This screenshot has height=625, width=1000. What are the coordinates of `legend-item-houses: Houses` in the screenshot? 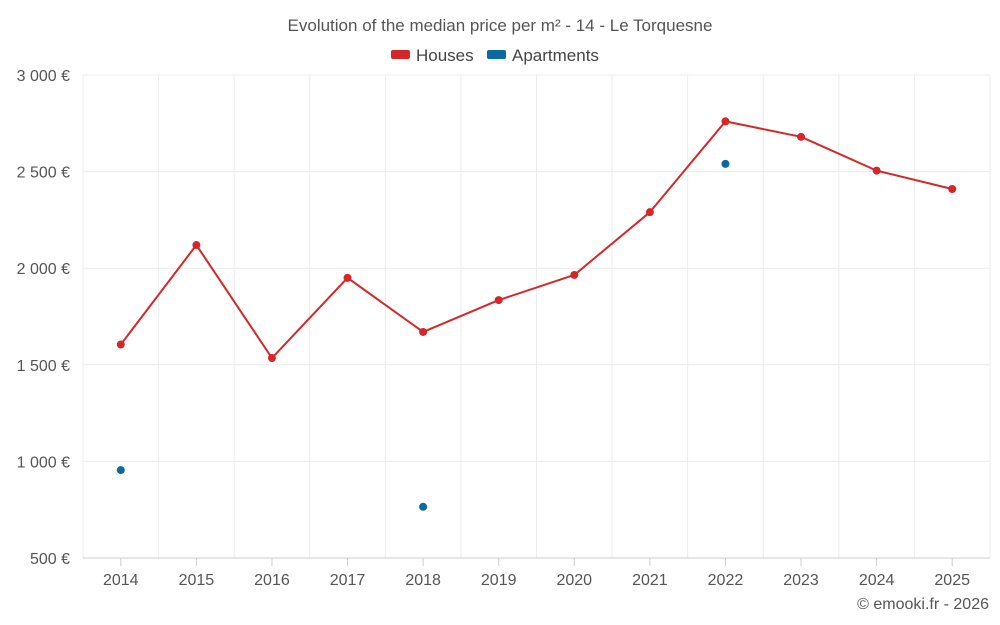 It's located at (432, 55).